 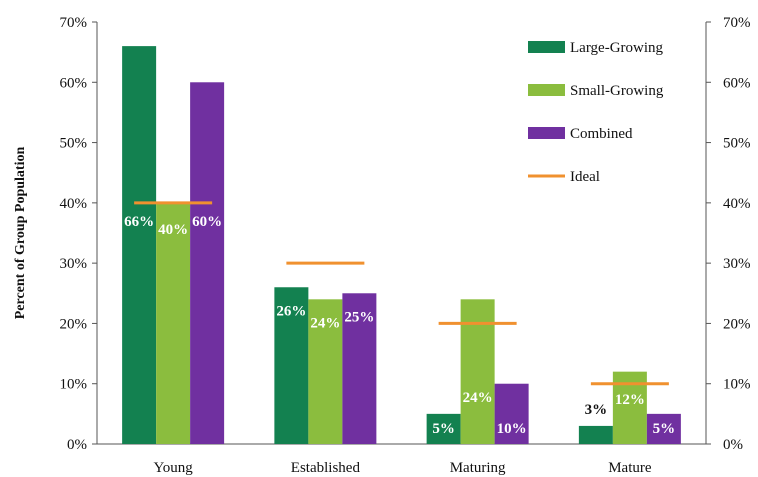 I want to click on category-label: Young, so click(x=173, y=468).